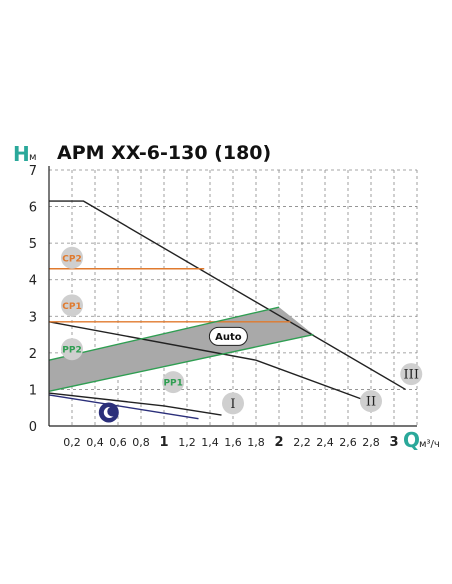 The height and width of the screenshot is (584, 452). What do you see at coordinates (164, 333) in the screenshot?
I see `series-line-pp2` at bounding box center [164, 333].